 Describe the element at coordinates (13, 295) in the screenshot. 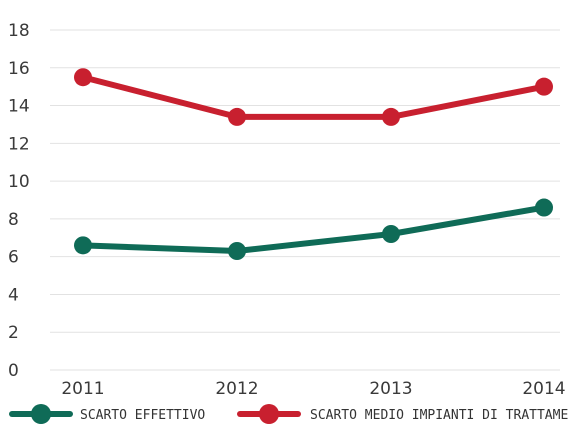

I see `y-tick-label: 4` at that location.